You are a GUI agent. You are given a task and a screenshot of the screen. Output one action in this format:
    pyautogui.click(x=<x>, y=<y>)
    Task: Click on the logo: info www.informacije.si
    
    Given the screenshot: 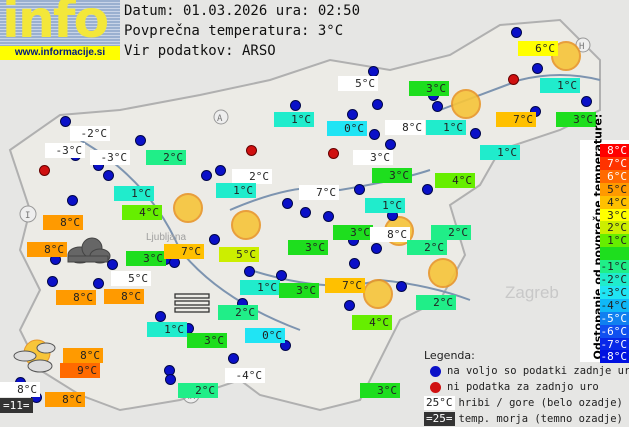 What is the action you would take?
    pyautogui.click(x=60, y=30)
    